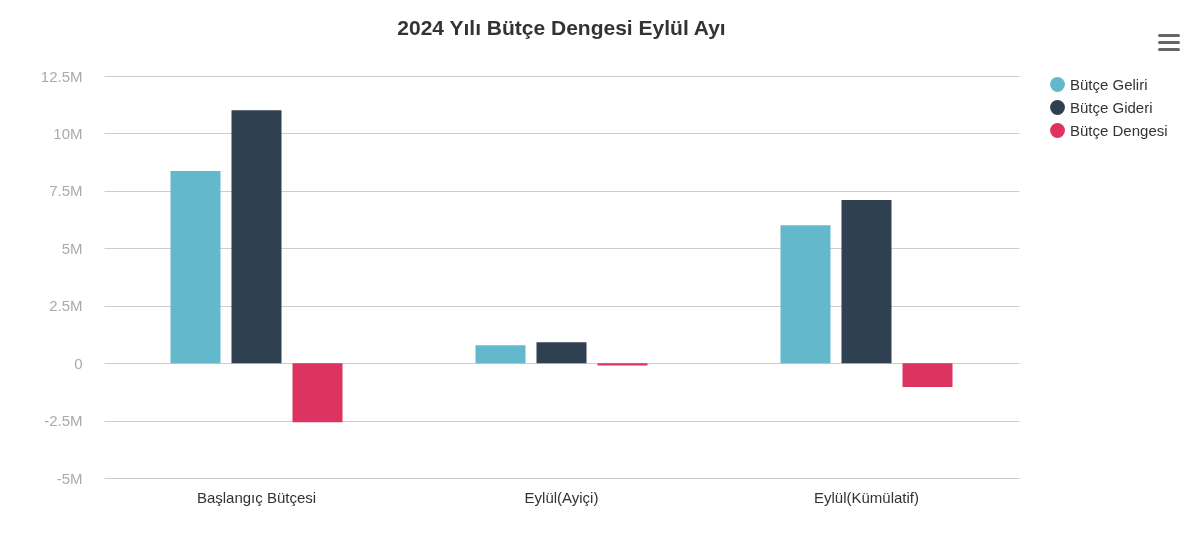  I want to click on chart-title: 2024 Yılı Bütçe Dengesi Eylül Ayı, so click(561, 27).